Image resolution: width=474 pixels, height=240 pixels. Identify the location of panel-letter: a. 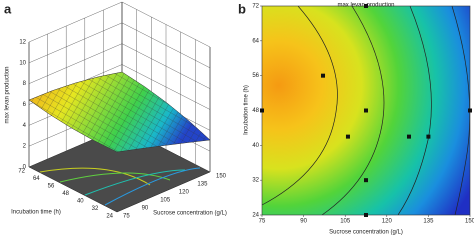
(8, 8).